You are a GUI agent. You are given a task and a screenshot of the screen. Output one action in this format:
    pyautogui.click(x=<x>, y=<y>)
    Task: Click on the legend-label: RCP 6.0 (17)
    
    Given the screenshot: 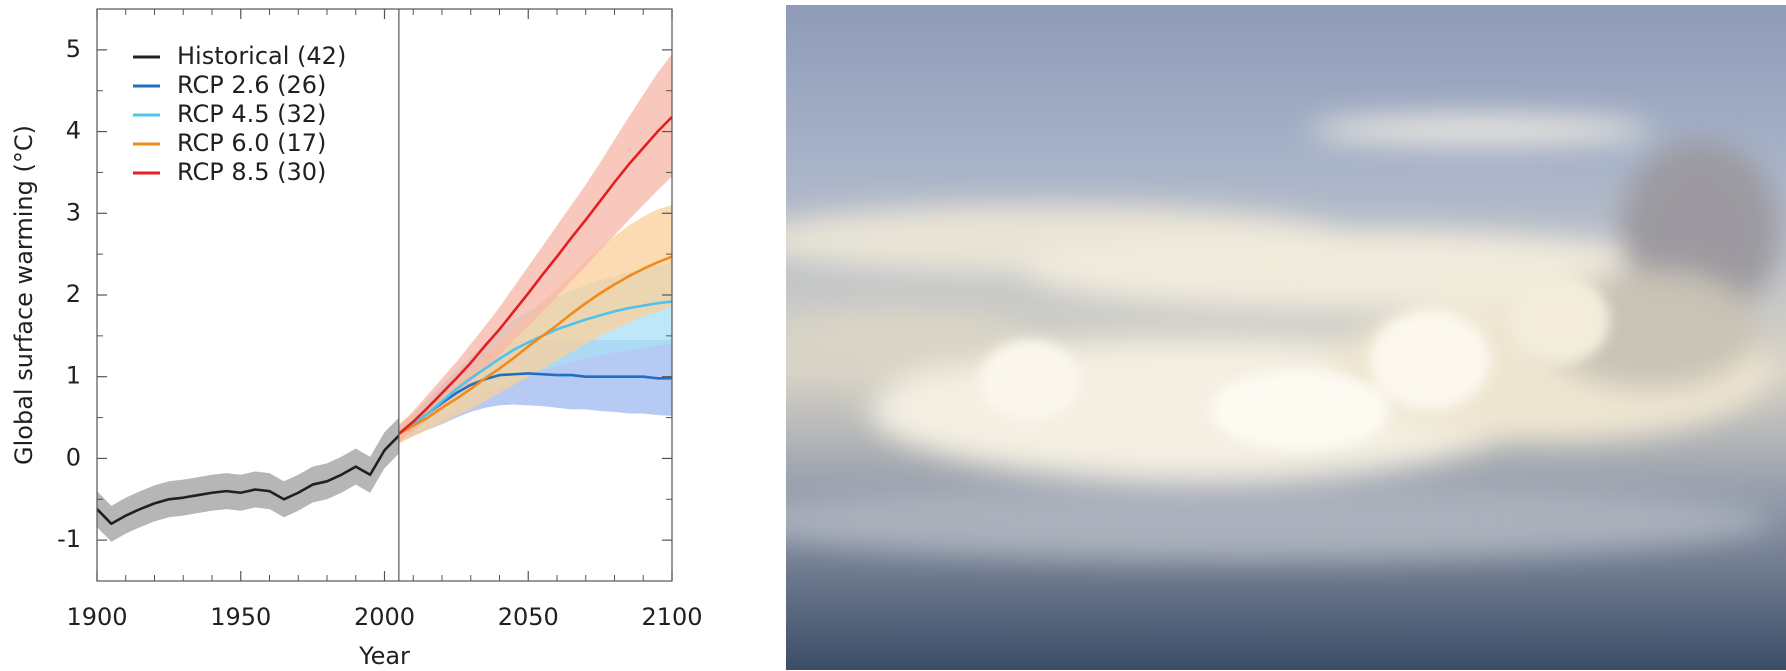 What is the action you would take?
    pyautogui.click(x=251, y=143)
    